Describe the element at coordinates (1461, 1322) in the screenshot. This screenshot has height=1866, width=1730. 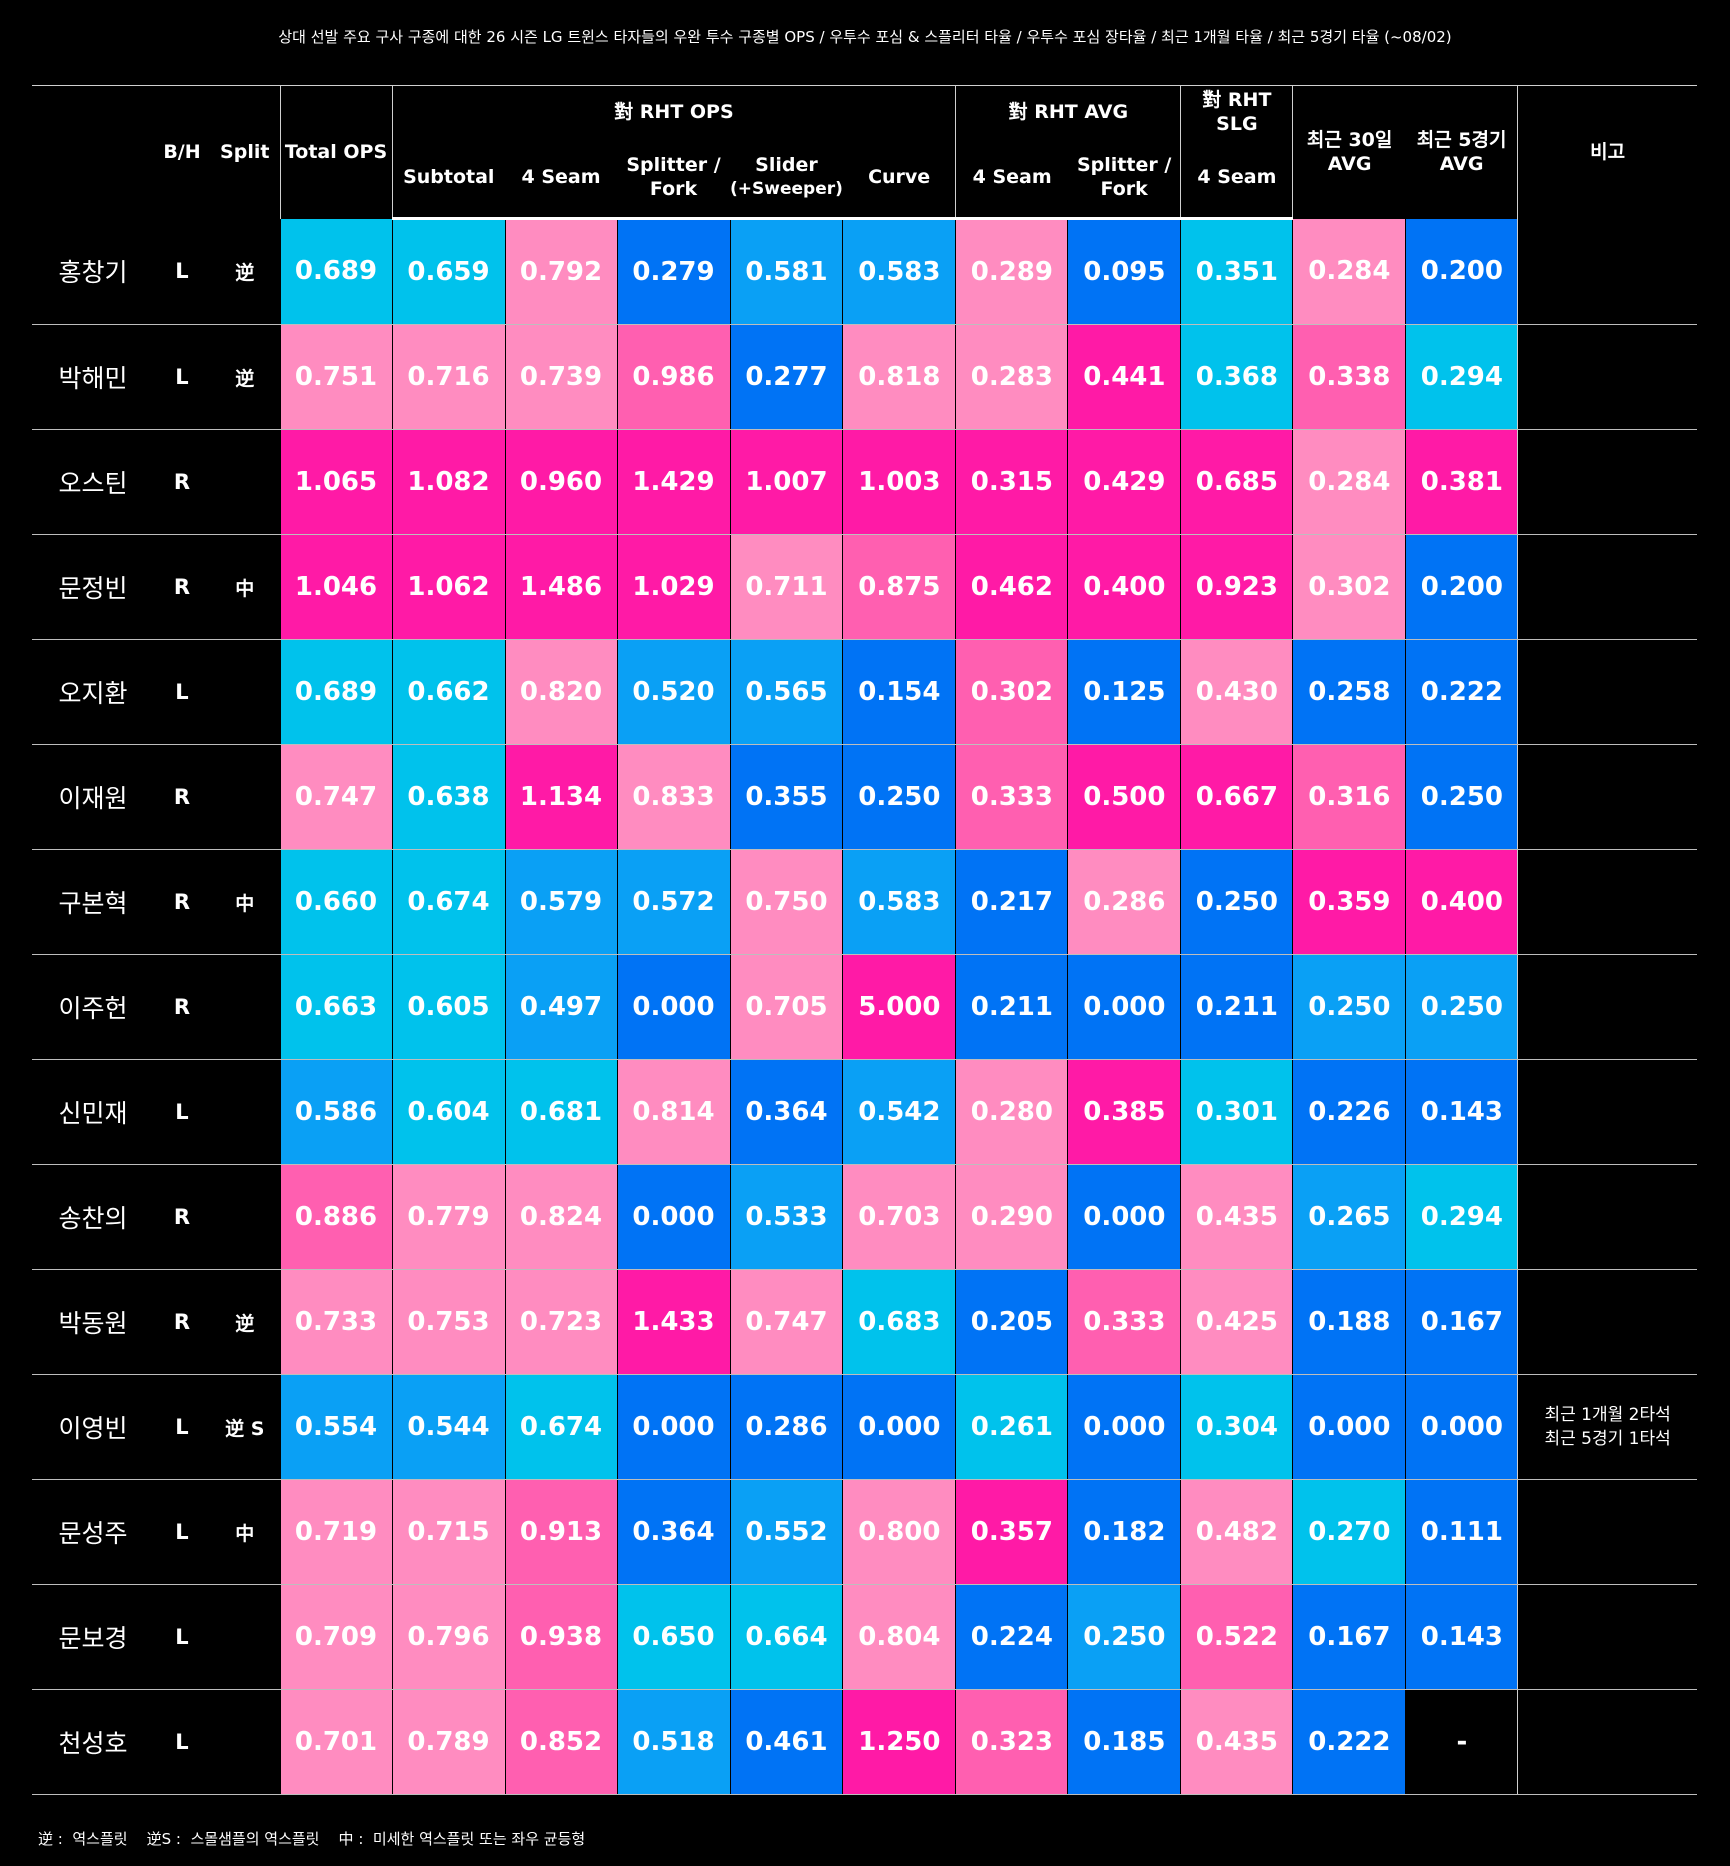
I see `stat-cell: 0.167` at that location.